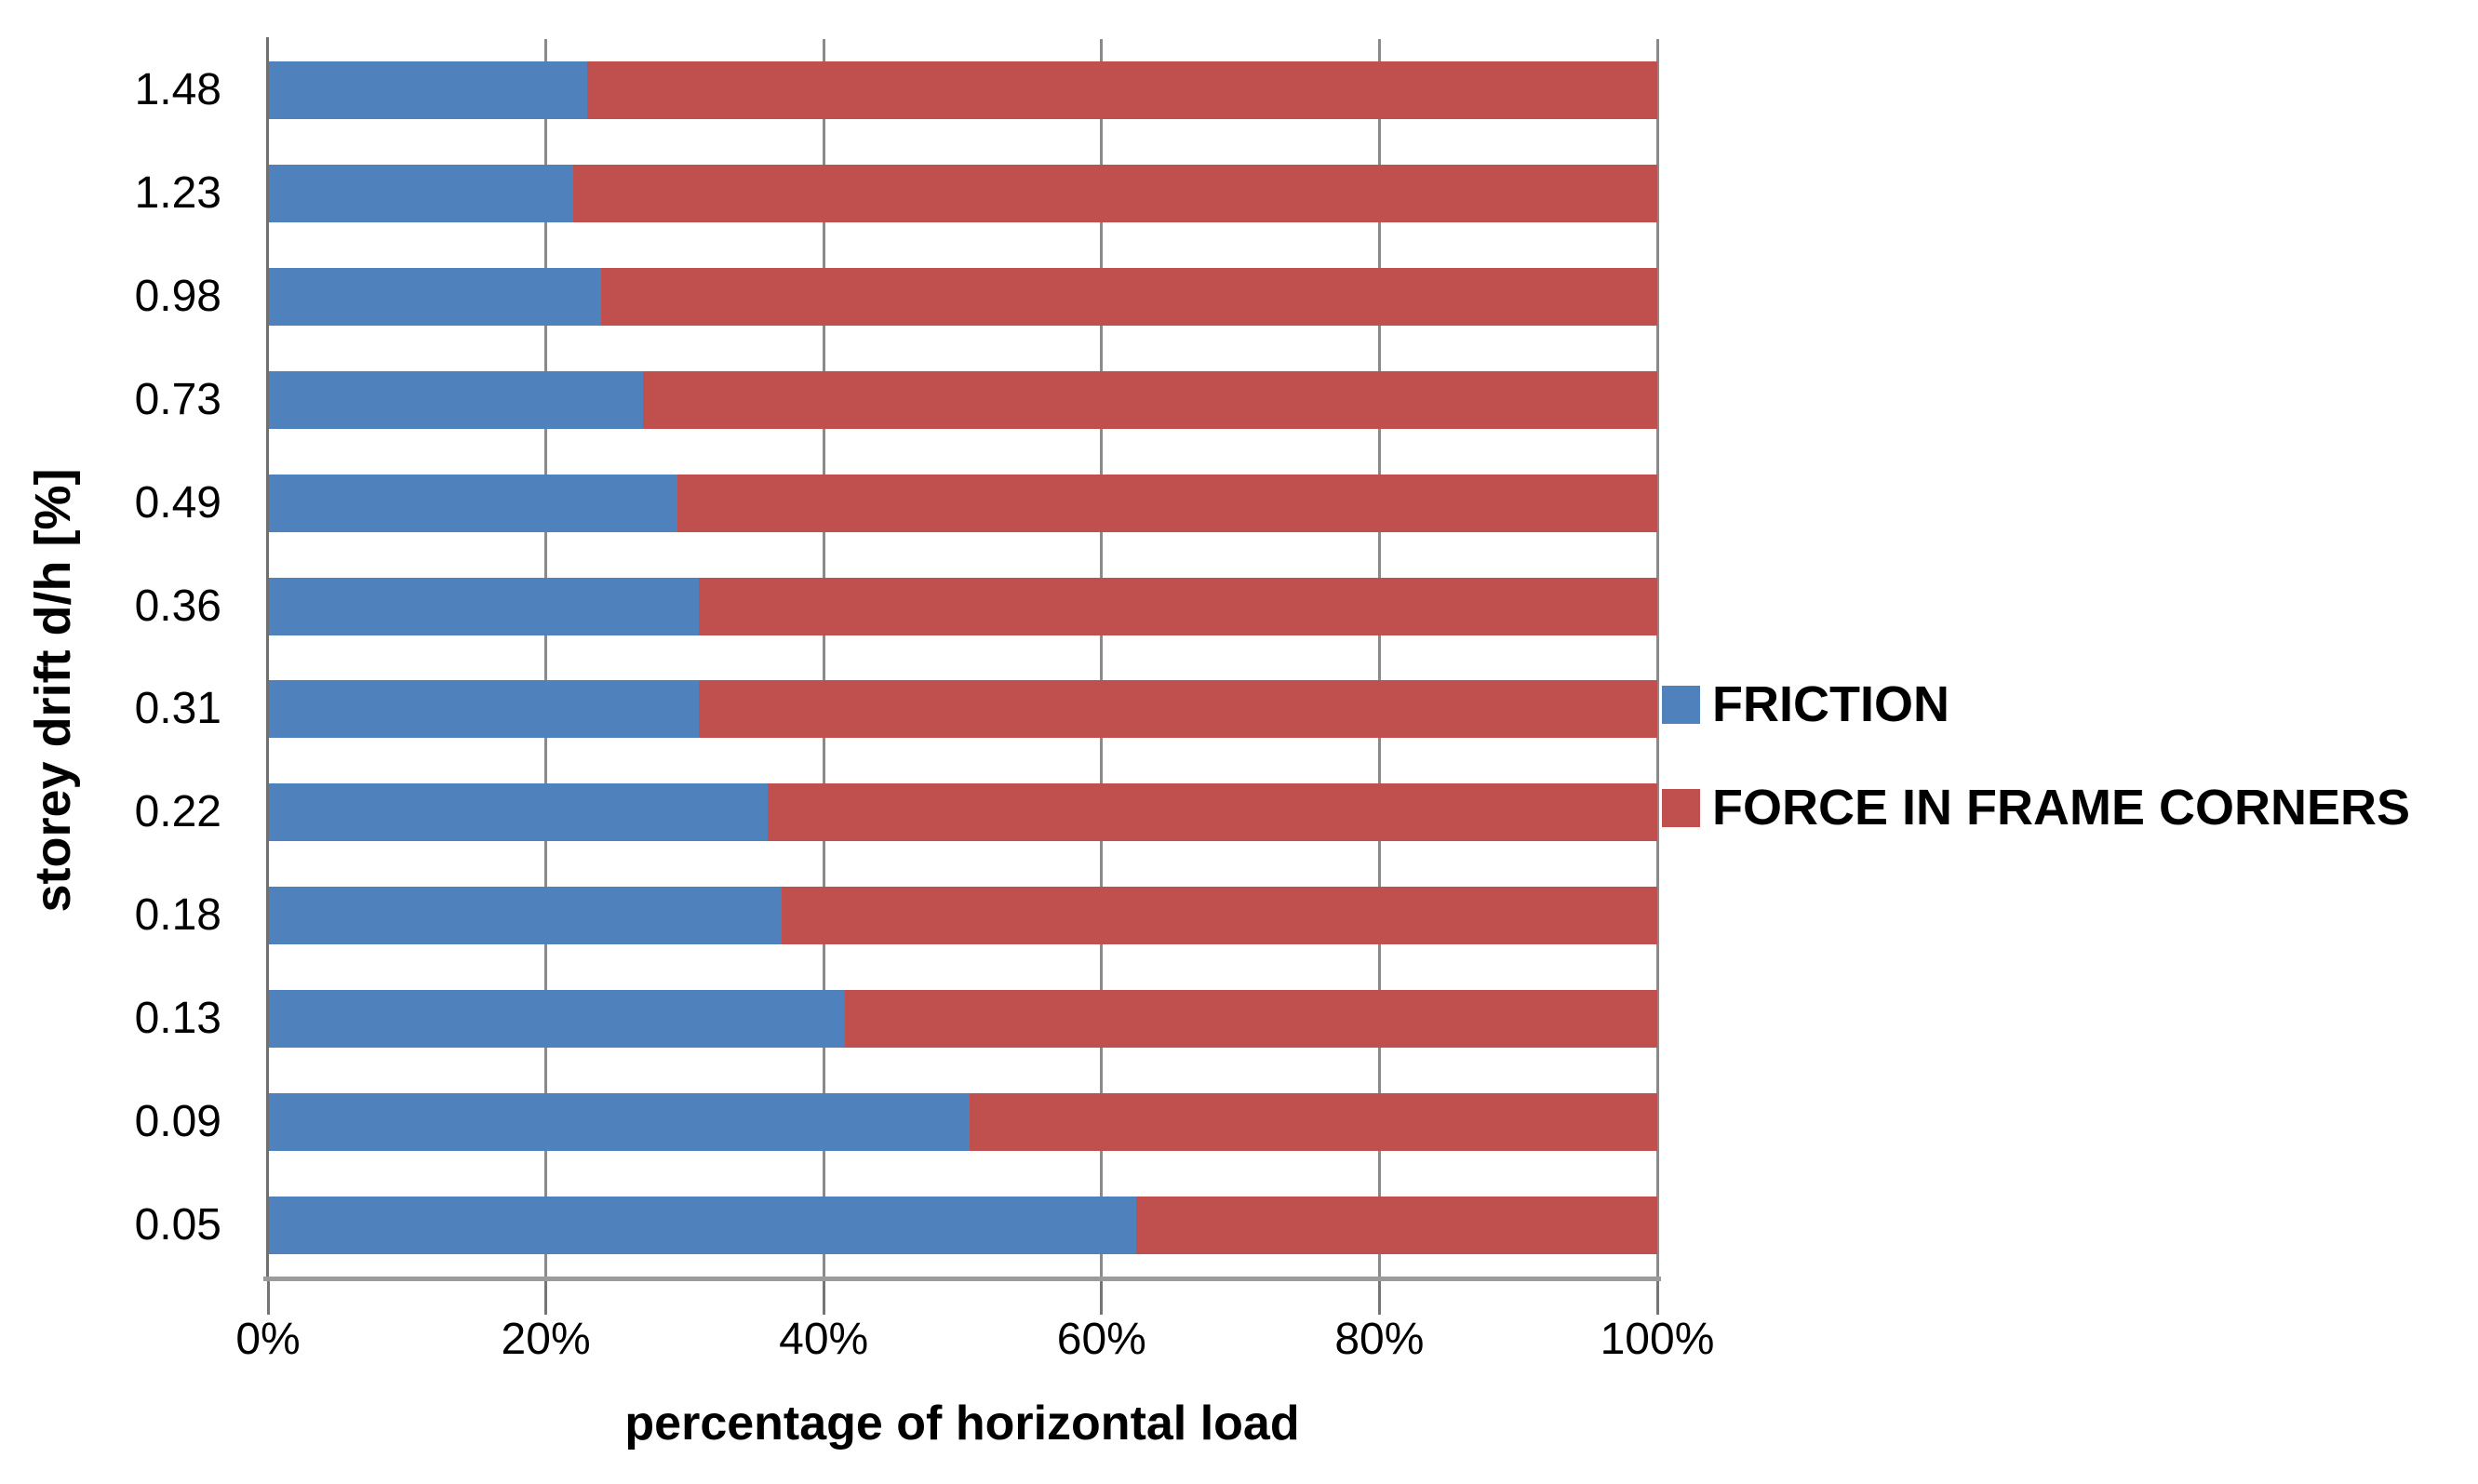 This screenshot has height=1484, width=2478. What do you see at coordinates (1657, 1298) in the screenshot?
I see `x-tick-100%` at bounding box center [1657, 1298].